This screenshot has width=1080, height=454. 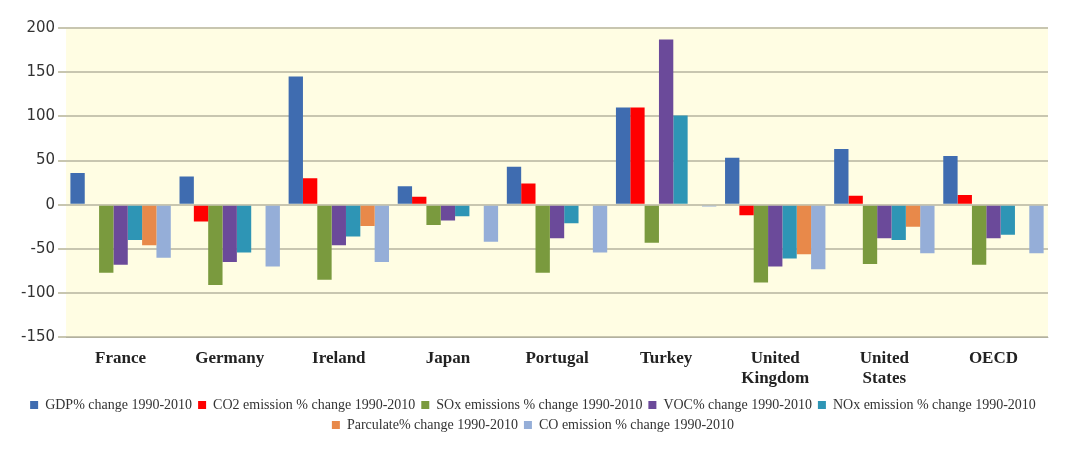 I want to click on legend-label: VOC% change 1990-2010, so click(x=737, y=404).